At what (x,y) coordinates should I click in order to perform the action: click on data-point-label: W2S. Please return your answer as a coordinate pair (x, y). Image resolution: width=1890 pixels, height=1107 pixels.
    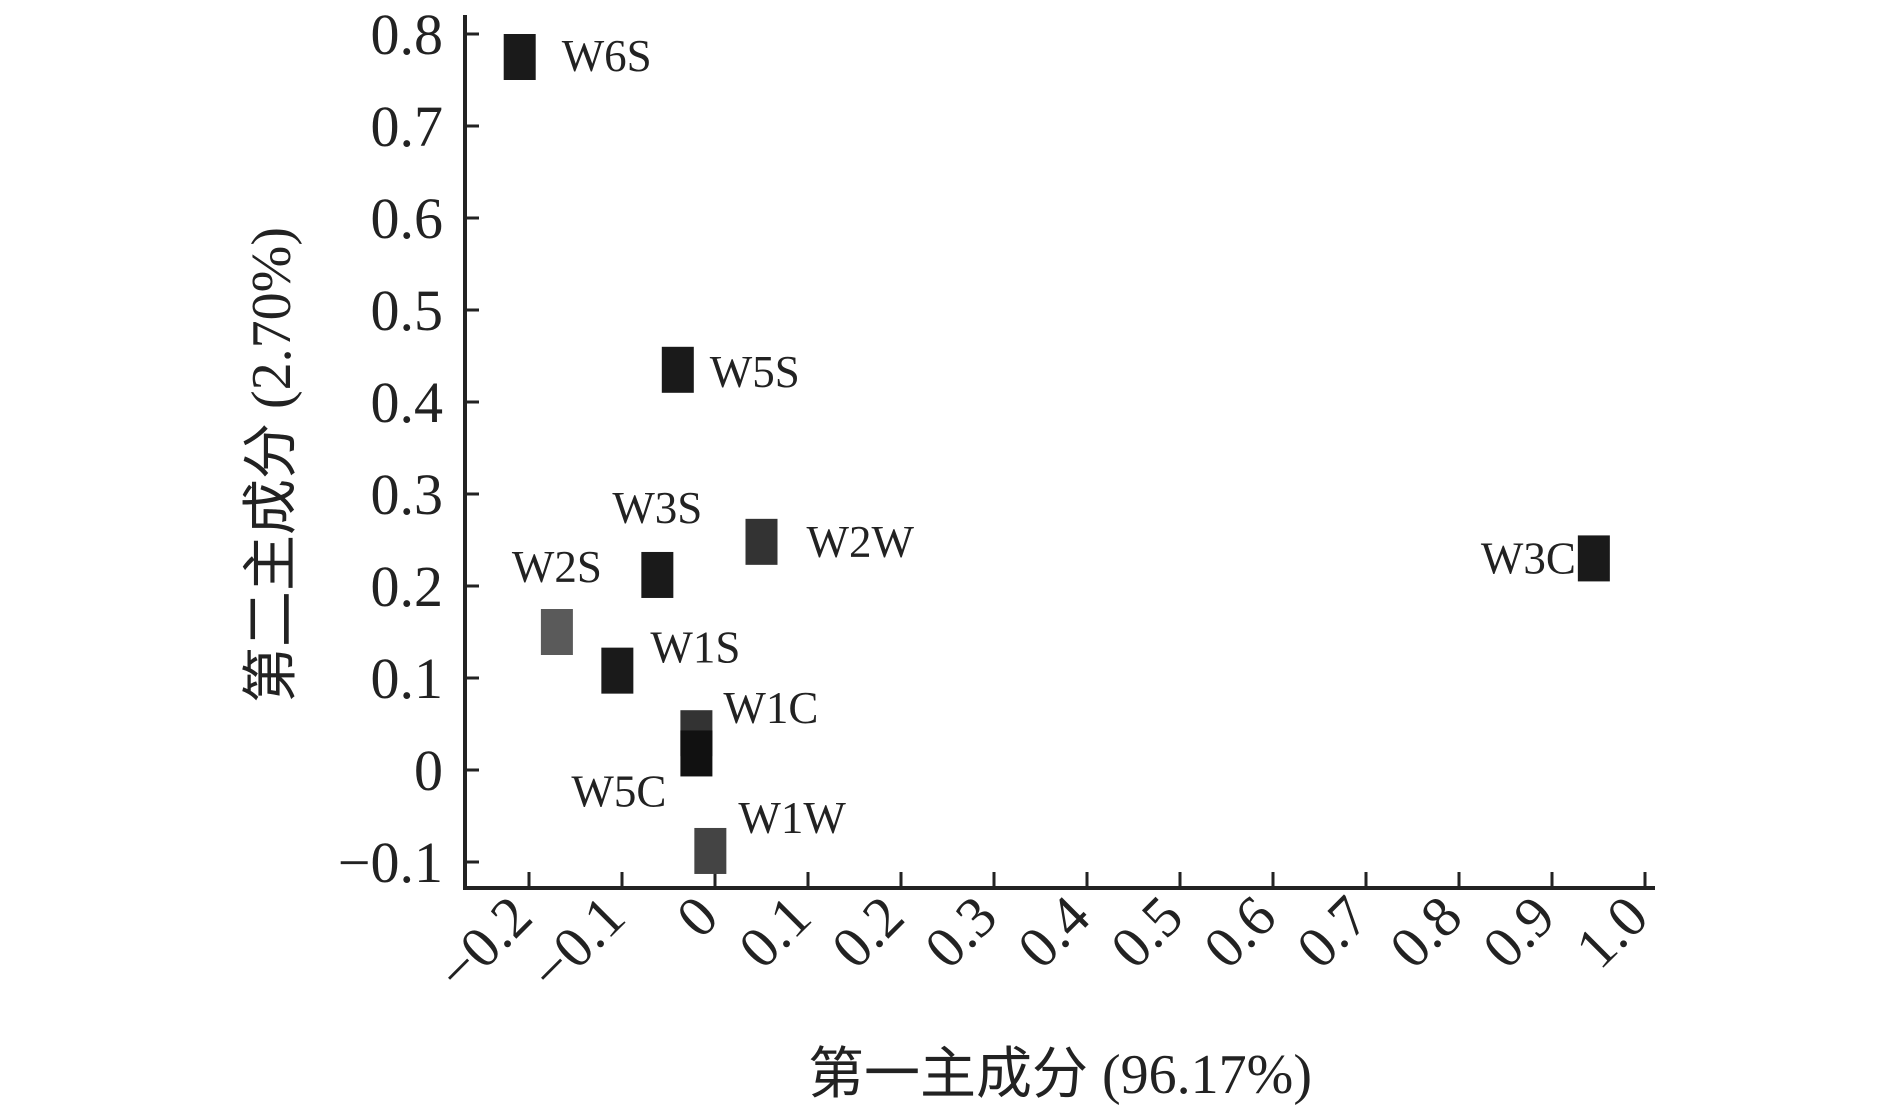
    Looking at the image, I should click on (557, 567).